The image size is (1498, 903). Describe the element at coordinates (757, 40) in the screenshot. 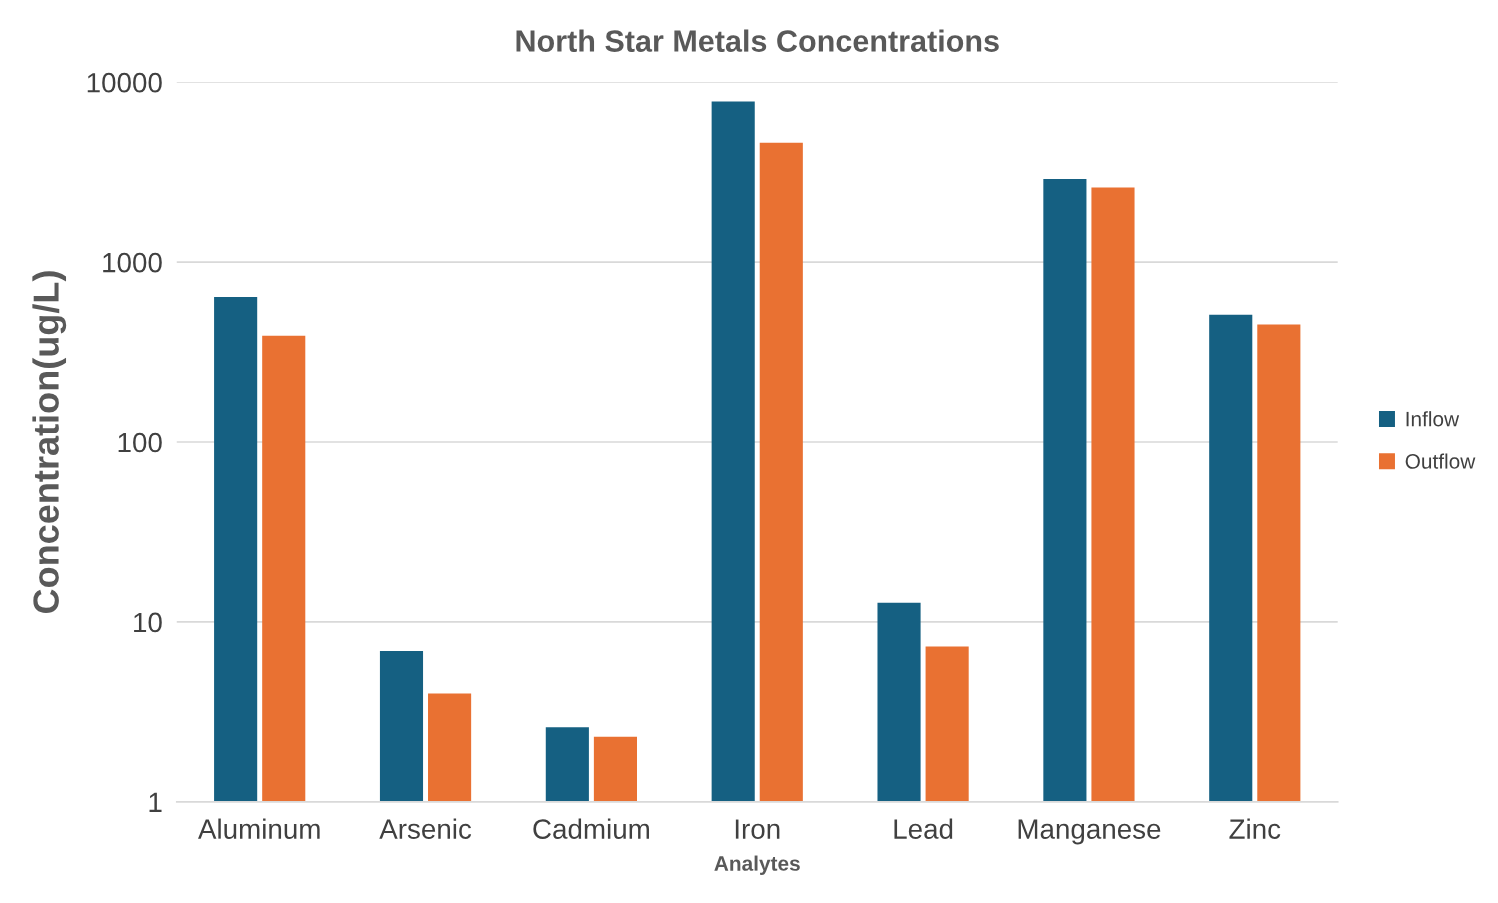

I see `chart-title: North Star Metals Concentrations` at that location.